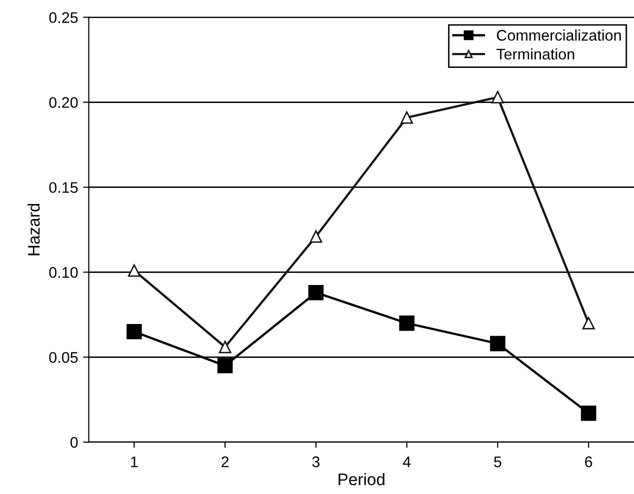  I want to click on y-axis-title: Hazard, so click(34, 230).